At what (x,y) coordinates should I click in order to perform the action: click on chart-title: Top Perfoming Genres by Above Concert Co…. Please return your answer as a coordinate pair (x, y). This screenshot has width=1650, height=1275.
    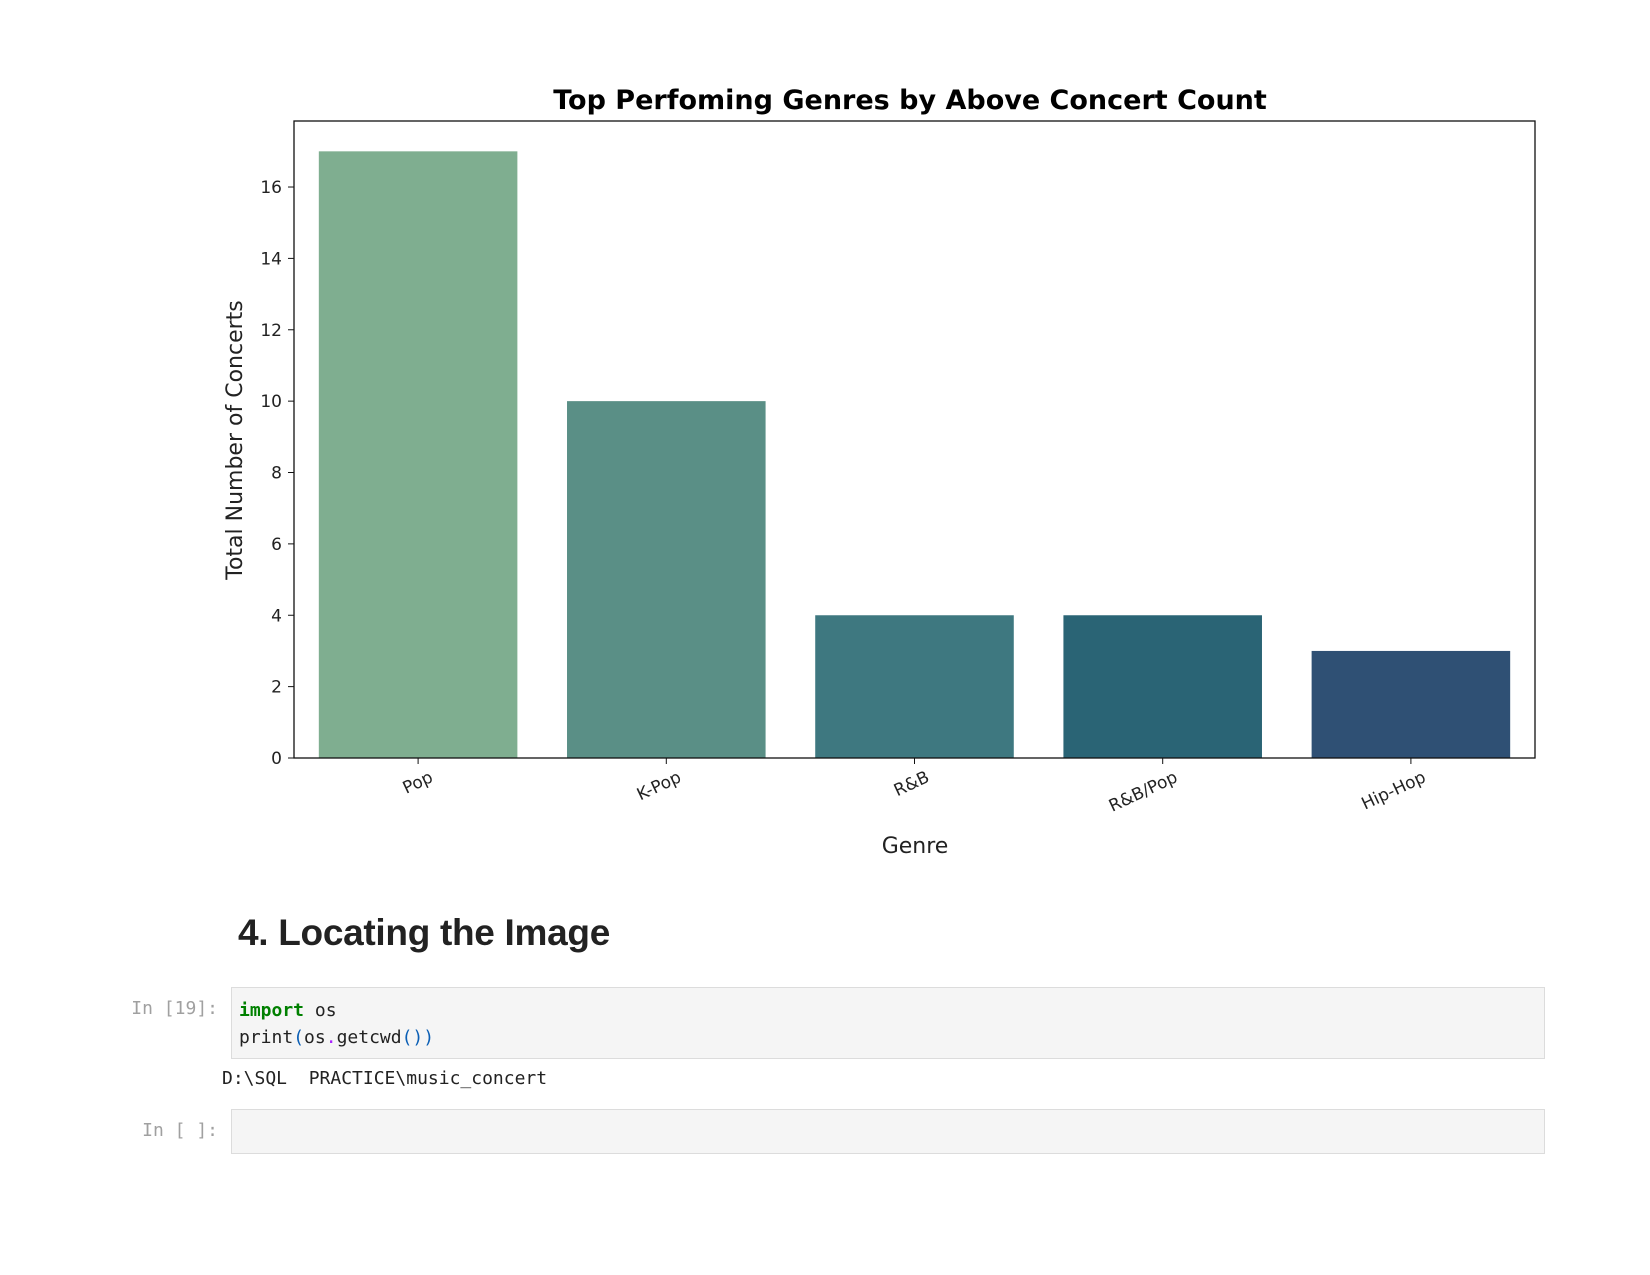
    Looking at the image, I should click on (910, 100).